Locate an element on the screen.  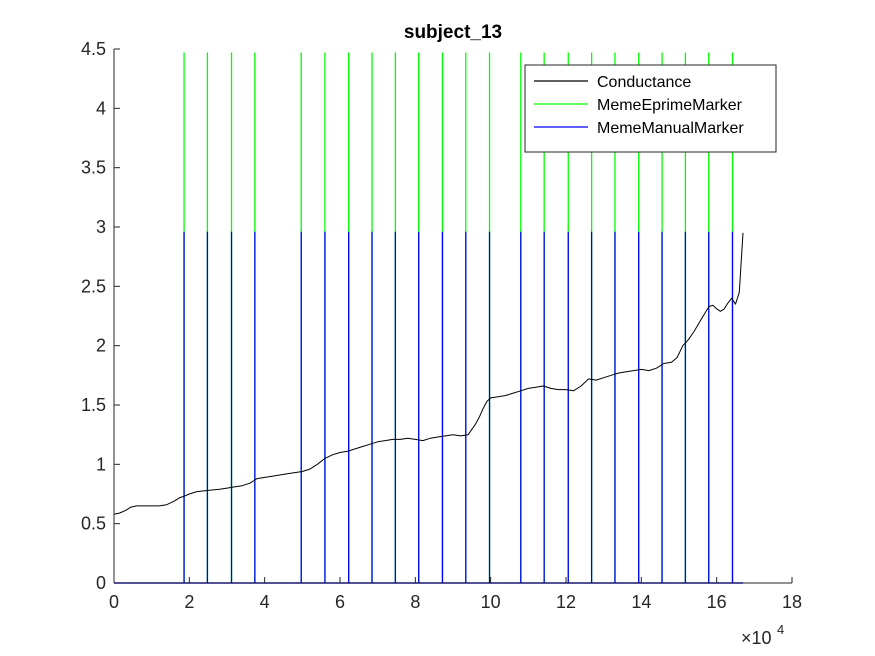
x-tick-label-5: 10 is located at coordinates (491, 602).